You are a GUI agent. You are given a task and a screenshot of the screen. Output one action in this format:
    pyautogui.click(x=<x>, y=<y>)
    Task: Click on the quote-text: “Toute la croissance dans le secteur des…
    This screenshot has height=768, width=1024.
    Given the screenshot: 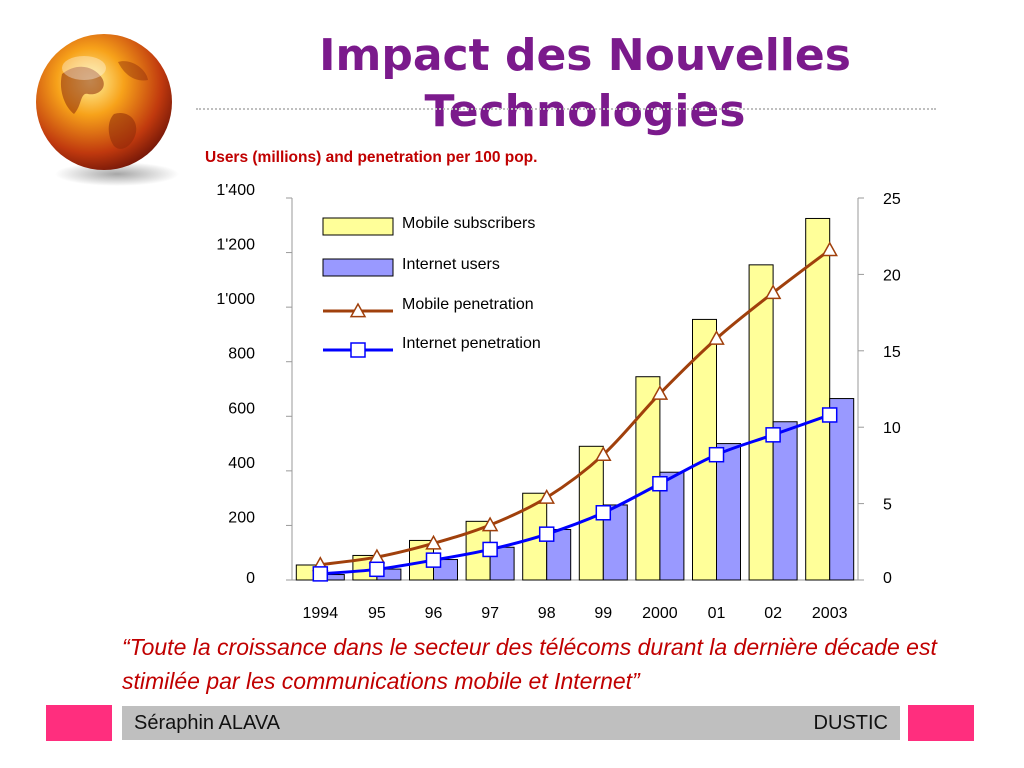 What is the action you would take?
    pyautogui.click(x=529, y=664)
    